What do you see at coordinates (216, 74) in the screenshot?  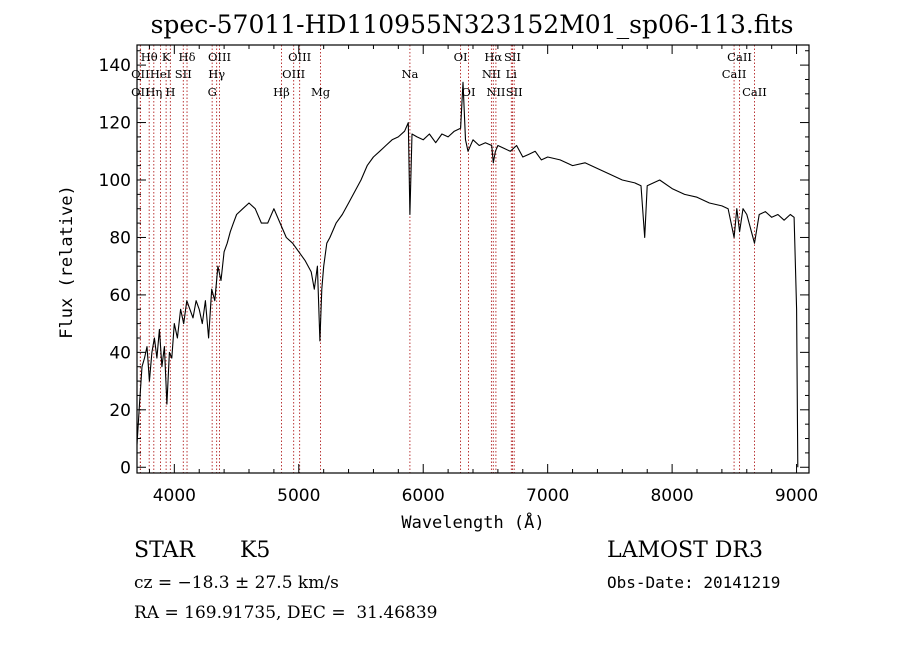 I see `line-label-10: Hγ` at bounding box center [216, 74].